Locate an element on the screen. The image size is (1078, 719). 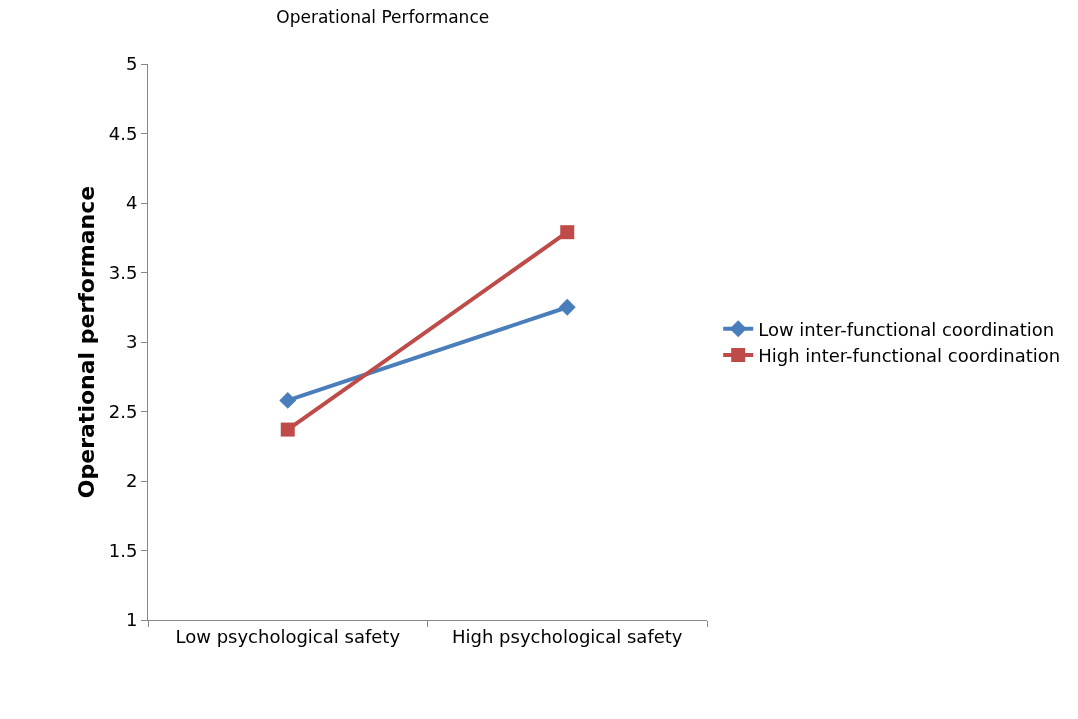
x-tick-label: Low psychological safety is located at coordinates (288, 636).